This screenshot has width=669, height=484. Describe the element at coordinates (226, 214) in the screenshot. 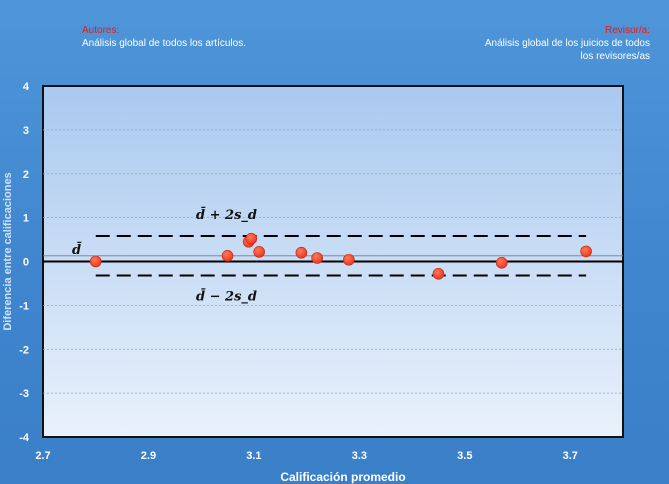

I see `upper-limit-label: d̄ + 2s_d` at that location.